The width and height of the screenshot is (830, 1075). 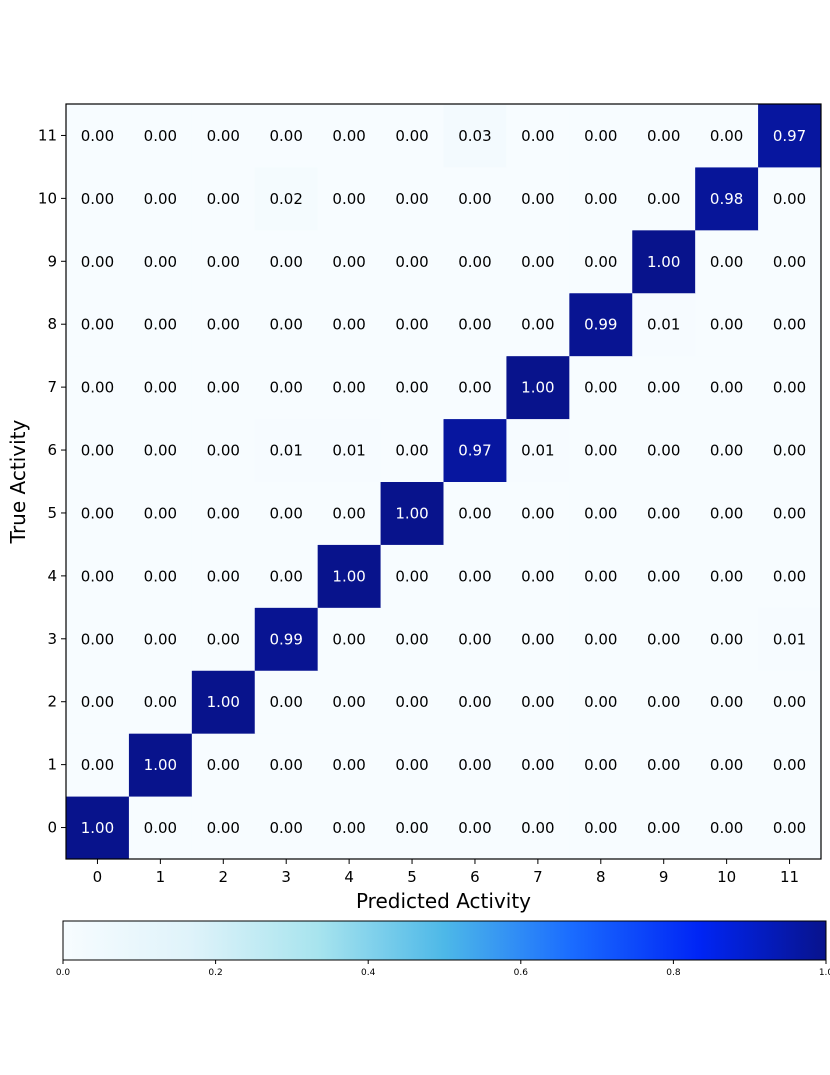 I want to click on colorbar-tick-label: 0.2, so click(x=215, y=973).